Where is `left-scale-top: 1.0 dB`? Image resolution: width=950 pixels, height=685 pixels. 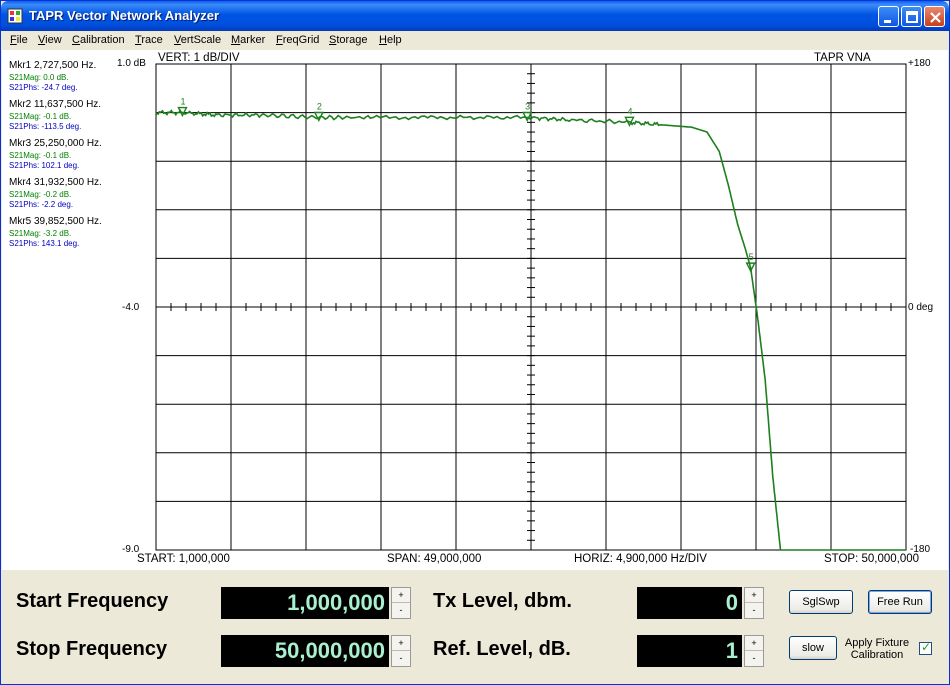 left-scale-top: 1.0 dB is located at coordinates (131, 63).